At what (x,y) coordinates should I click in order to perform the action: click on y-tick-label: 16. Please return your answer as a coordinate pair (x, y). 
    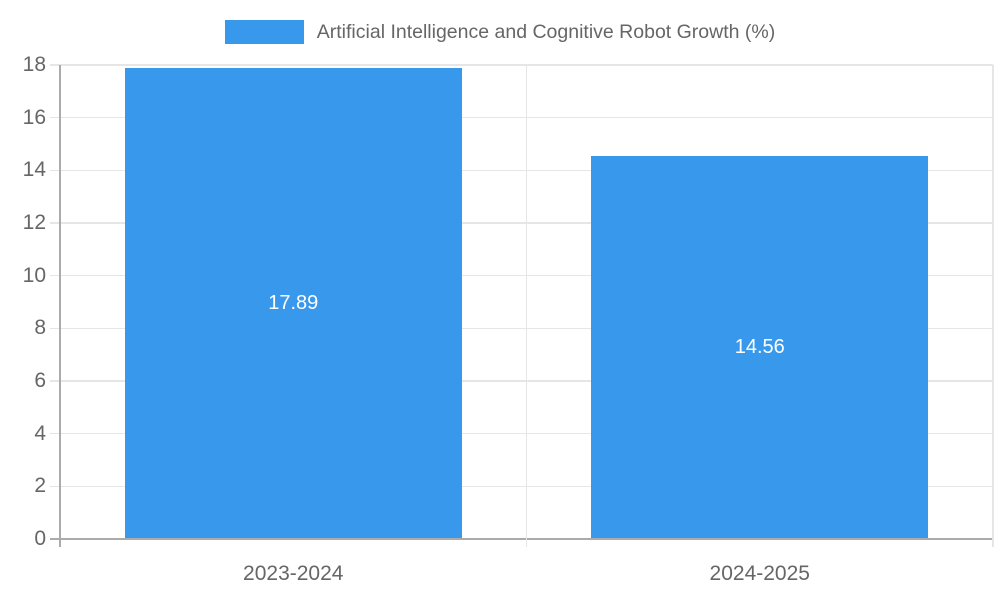
    Looking at the image, I should click on (34, 117).